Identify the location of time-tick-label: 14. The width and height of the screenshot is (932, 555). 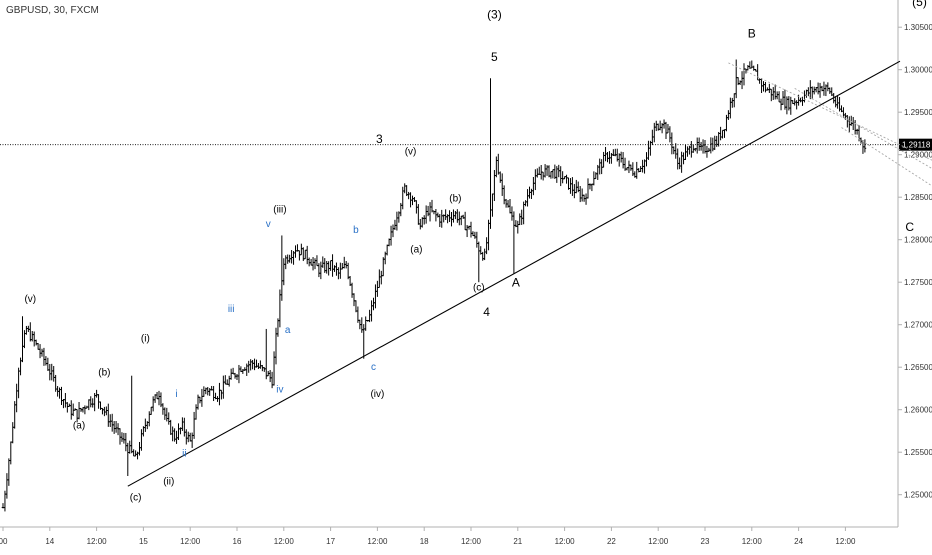
(49, 541).